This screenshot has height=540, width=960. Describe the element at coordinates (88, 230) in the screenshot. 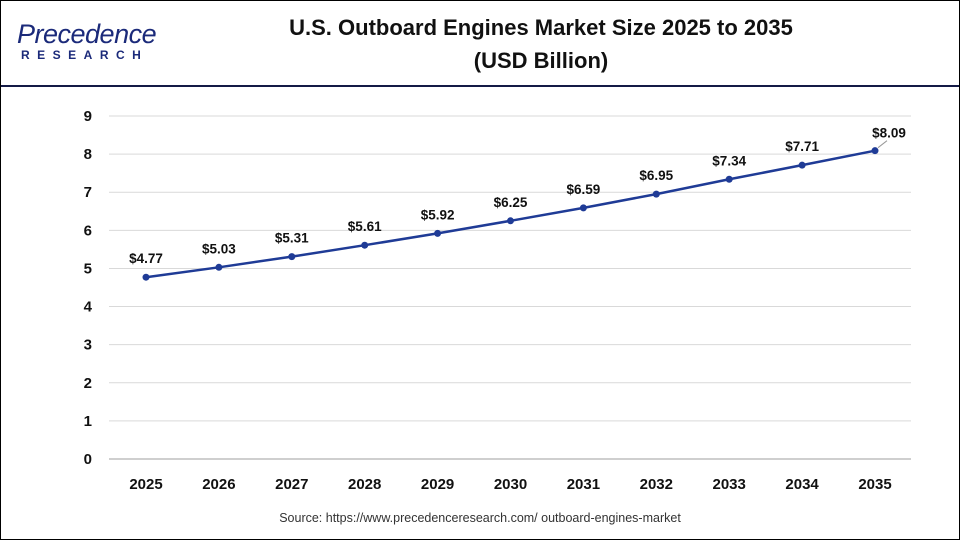

I see `y-tick-label: 6` at that location.